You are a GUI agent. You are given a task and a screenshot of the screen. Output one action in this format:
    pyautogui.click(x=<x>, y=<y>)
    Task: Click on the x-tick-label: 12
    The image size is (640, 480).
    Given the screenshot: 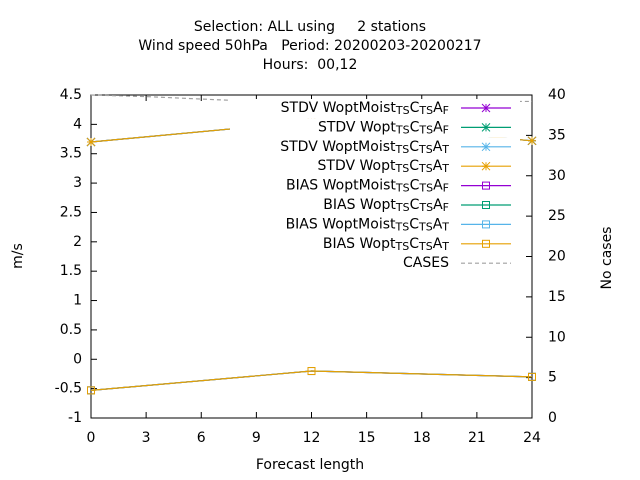 What is the action you would take?
    pyautogui.click(x=312, y=438)
    